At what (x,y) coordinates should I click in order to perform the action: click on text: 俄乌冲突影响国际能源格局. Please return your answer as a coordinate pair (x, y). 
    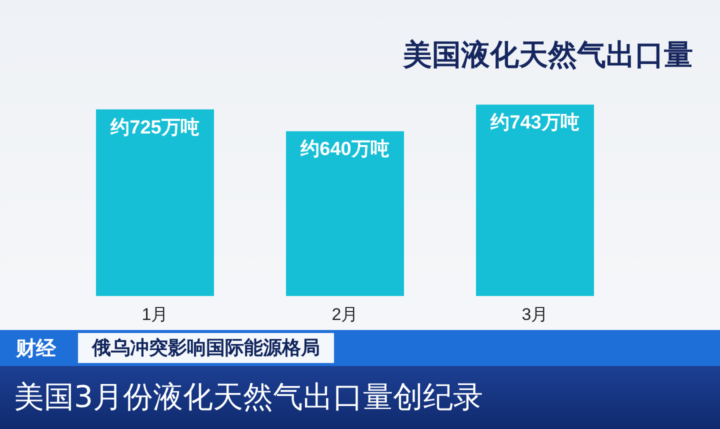
    Looking at the image, I should click on (206, 348).